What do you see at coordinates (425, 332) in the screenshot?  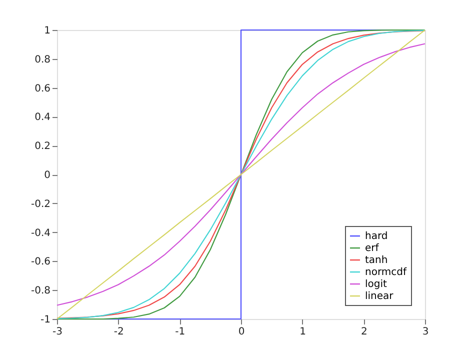 I see `x-tick-label: 3` at bounding box center [425, 332].